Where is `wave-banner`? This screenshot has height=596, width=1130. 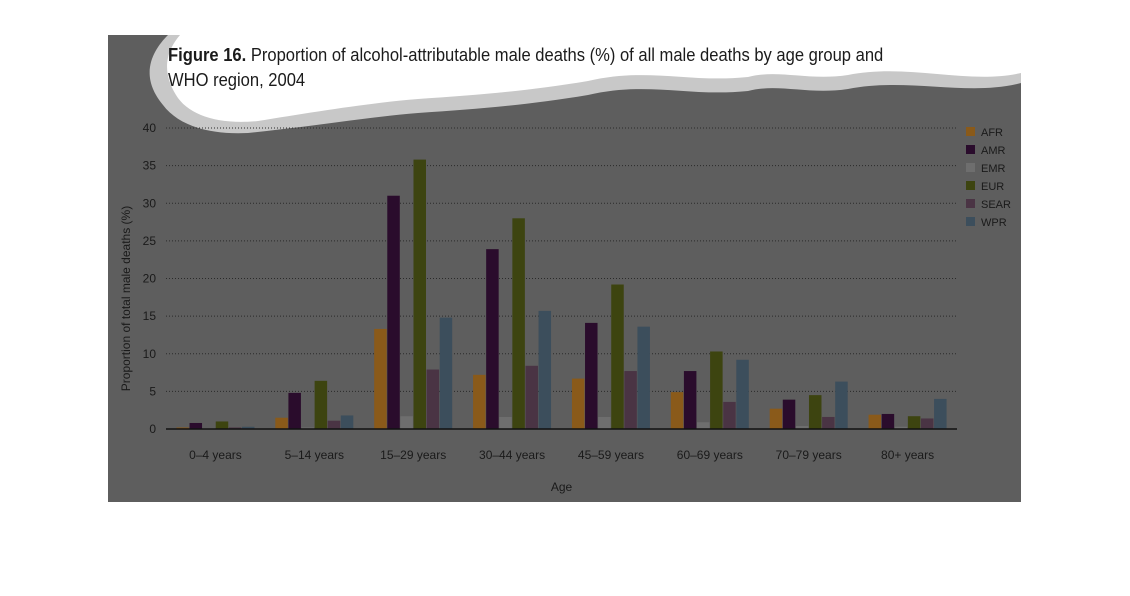
wave-banner is located at coordinates (594, 78).